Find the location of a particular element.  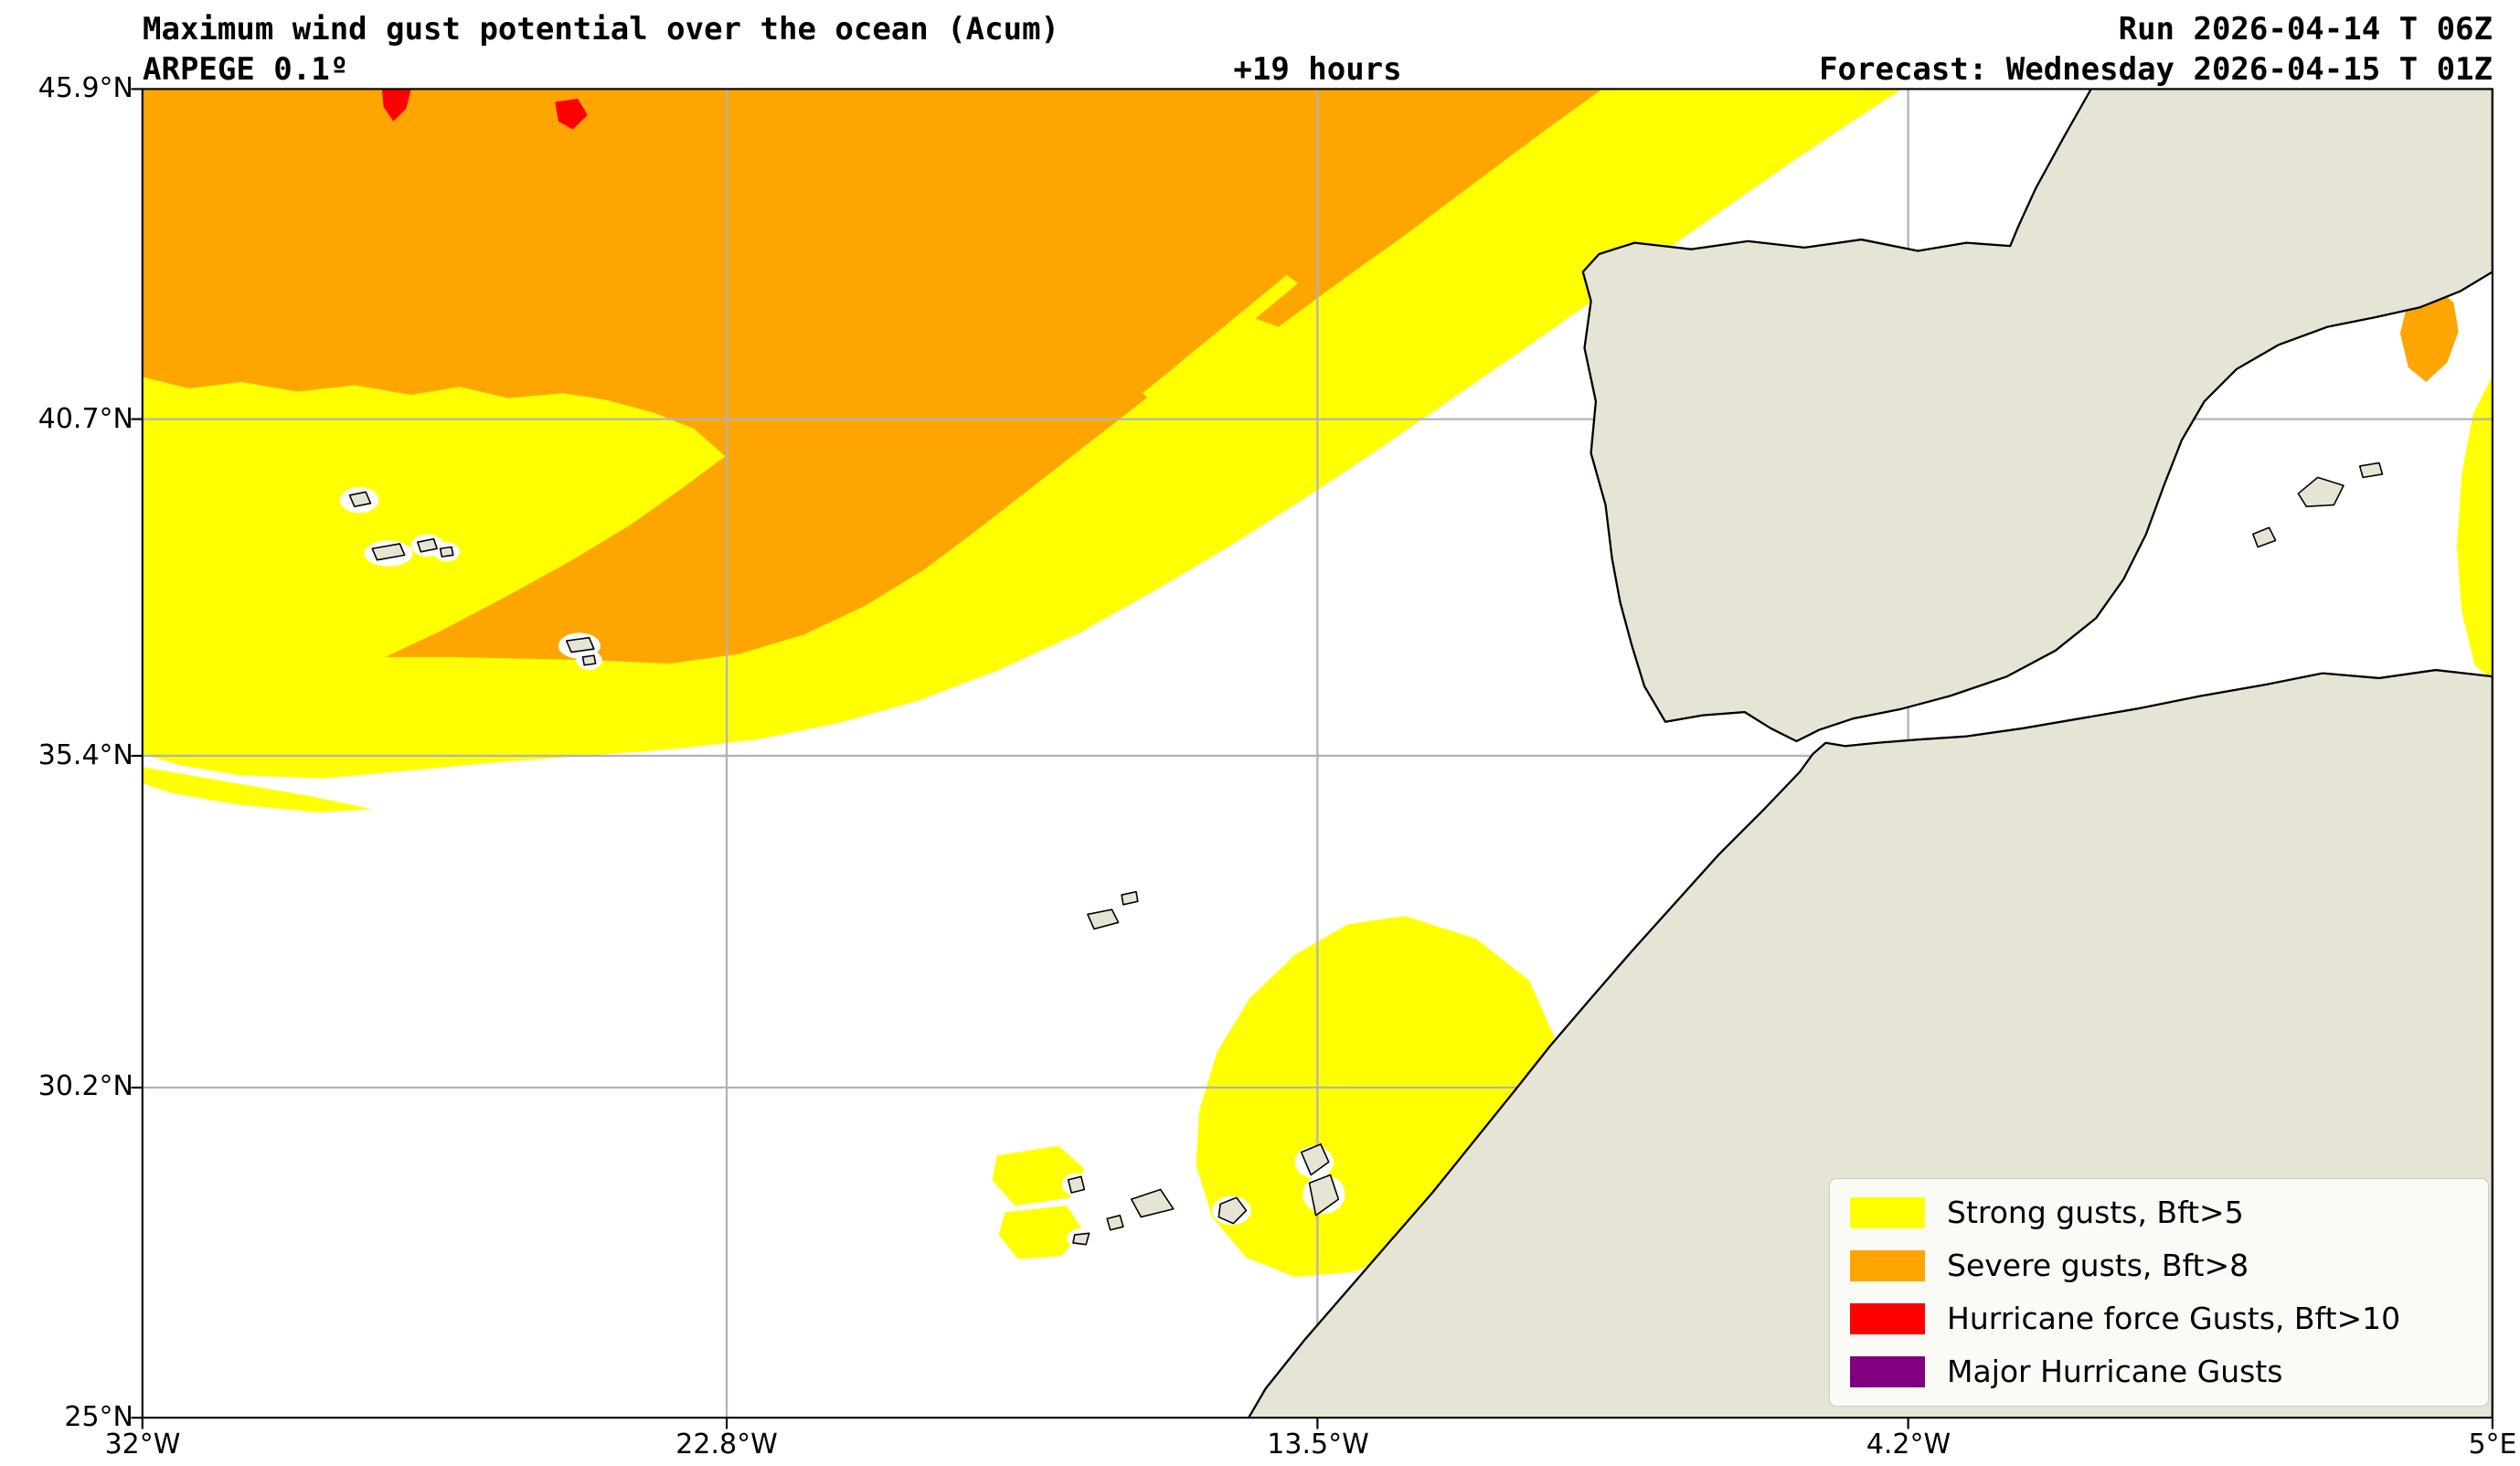

run-label: Run 2026-04-14 T 06Z is located at coordinates (2305, 30).